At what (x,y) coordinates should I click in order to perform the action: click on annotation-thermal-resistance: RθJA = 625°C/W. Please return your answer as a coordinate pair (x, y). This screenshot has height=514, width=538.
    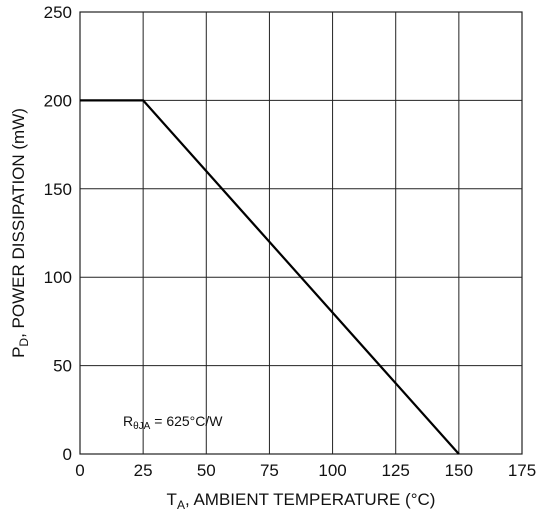
    Looking at the image, I should click on (173, 422).